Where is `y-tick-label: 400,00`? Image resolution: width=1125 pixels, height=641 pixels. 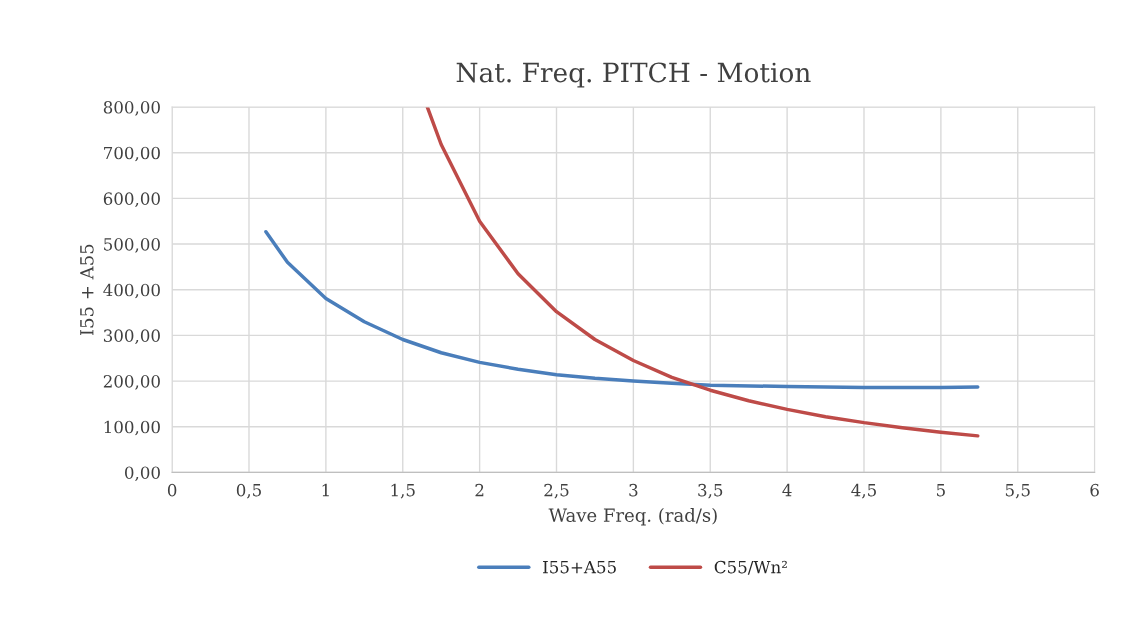
y-tick-label: 400,00 is located at coordinates (131, 291).